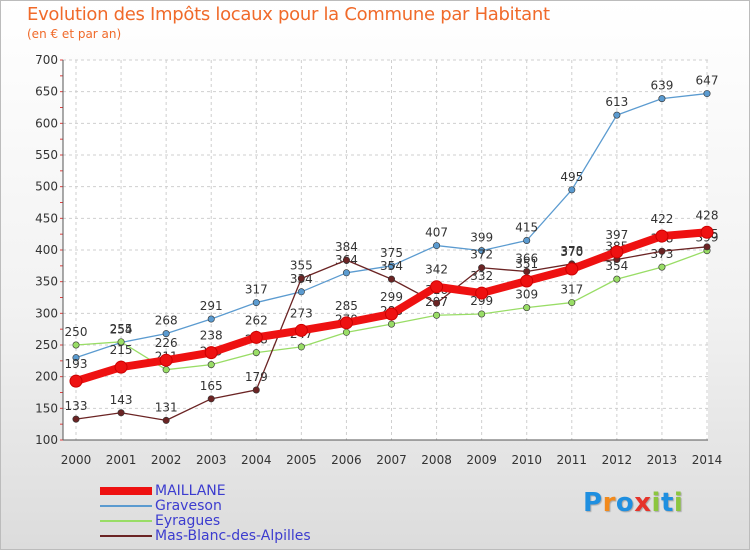 The height and width of the screenshot is (550, 750). What do you see at coordinates (616, 235) in the screenshot?
I see `data-label: 397` at bounding box center [616, 235].